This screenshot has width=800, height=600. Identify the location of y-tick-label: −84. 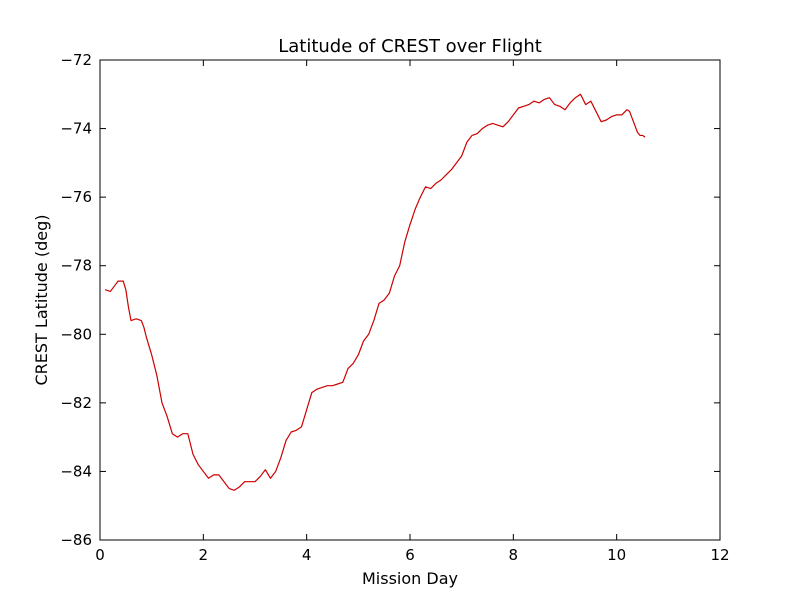
(76, 471).